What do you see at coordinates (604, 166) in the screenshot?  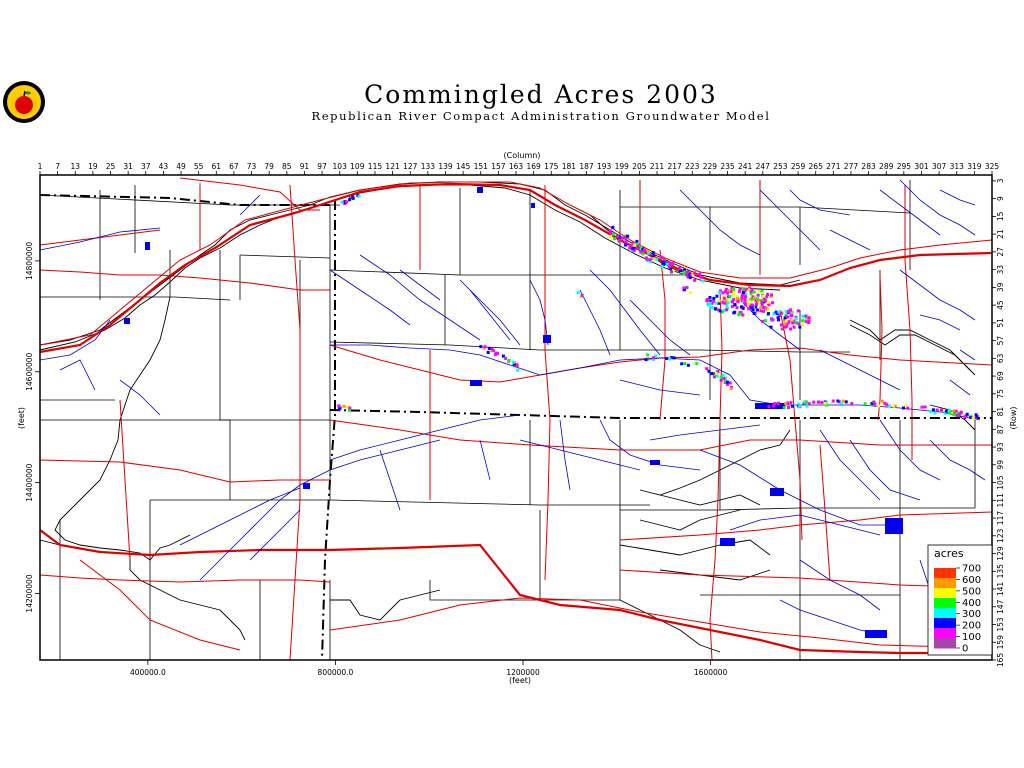 I see `top-tick-label: 193` at bounding box center [604, 166].